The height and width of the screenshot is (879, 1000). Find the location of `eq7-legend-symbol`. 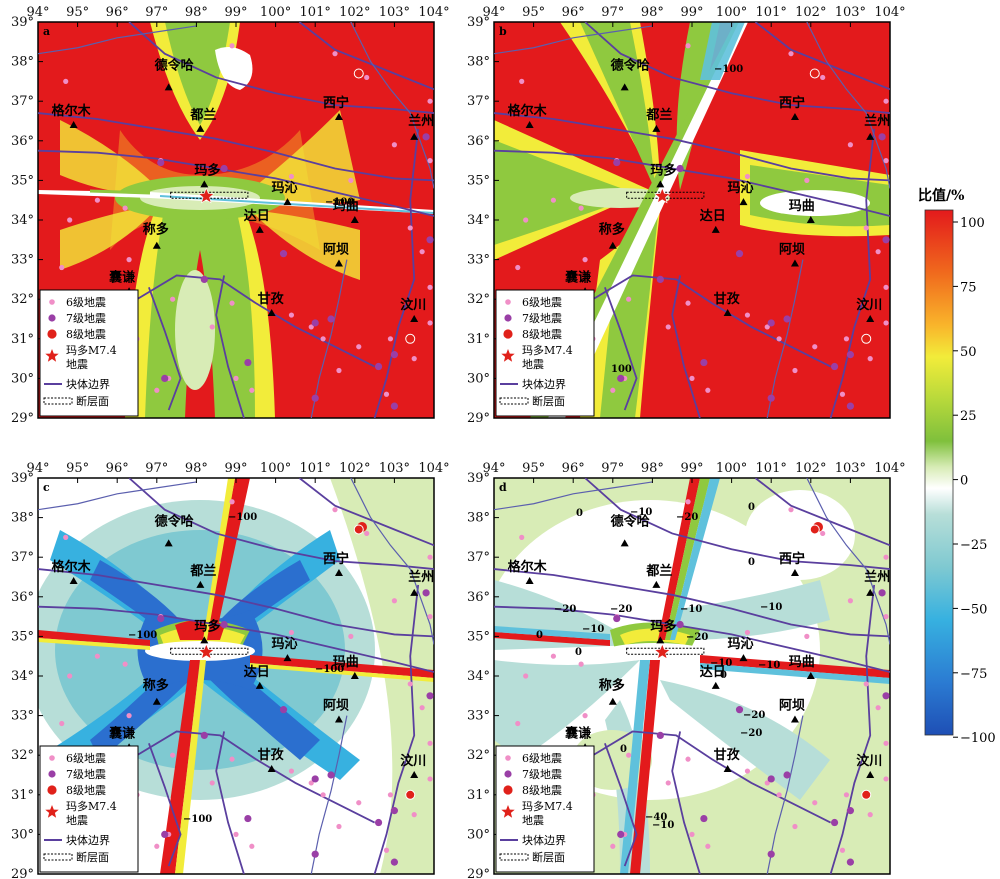

eq7-legend-symbol is located at coordinates (508, 318).